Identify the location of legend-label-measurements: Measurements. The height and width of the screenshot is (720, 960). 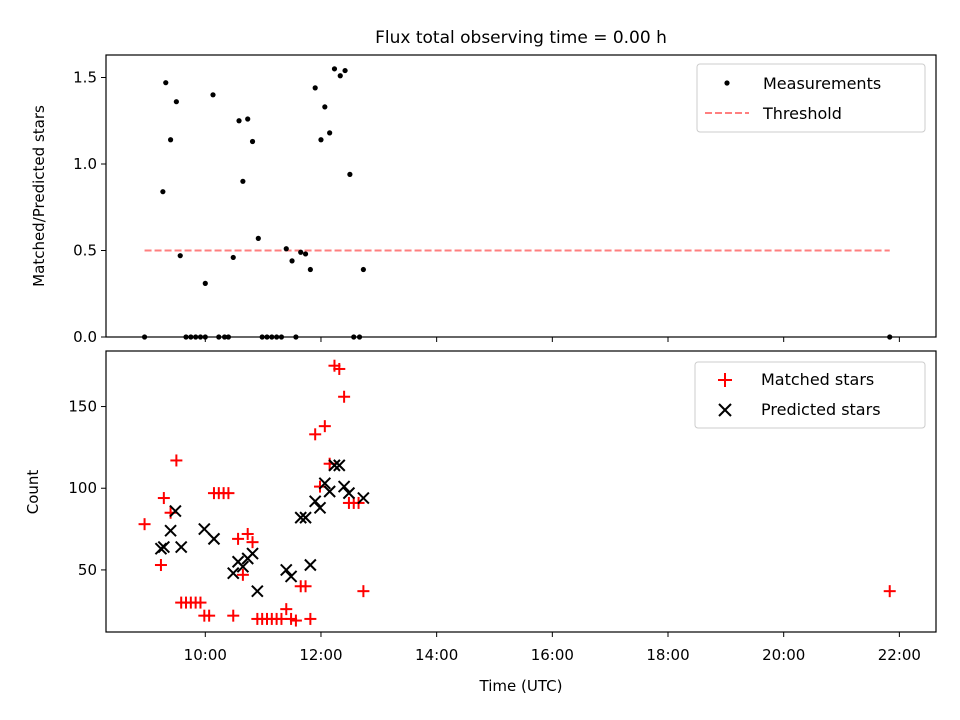
(822, 83).